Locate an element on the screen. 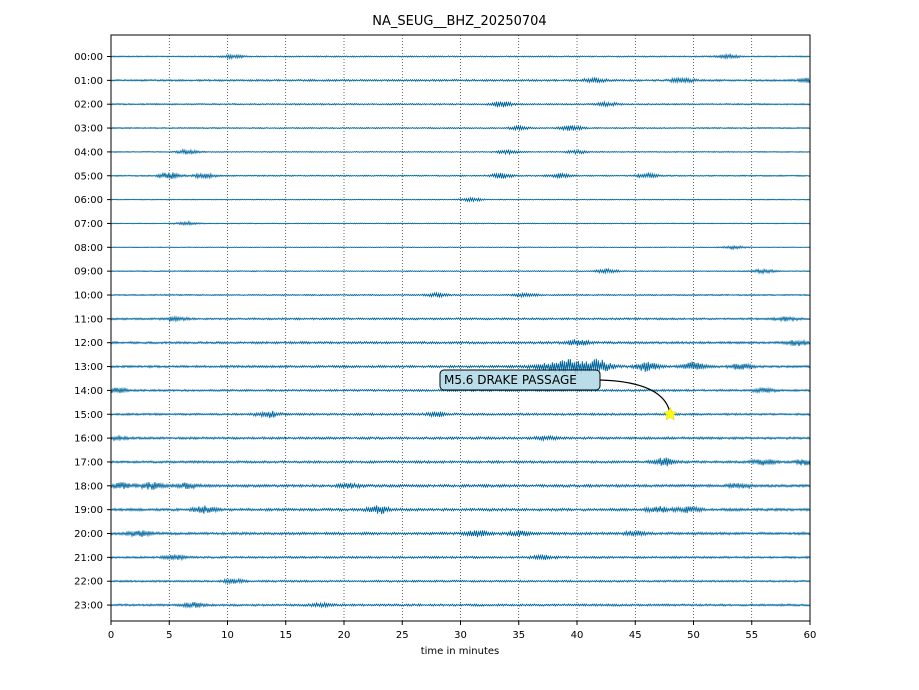 The image size is (919, 690). annotation-box is located at coordinates (520, 380).